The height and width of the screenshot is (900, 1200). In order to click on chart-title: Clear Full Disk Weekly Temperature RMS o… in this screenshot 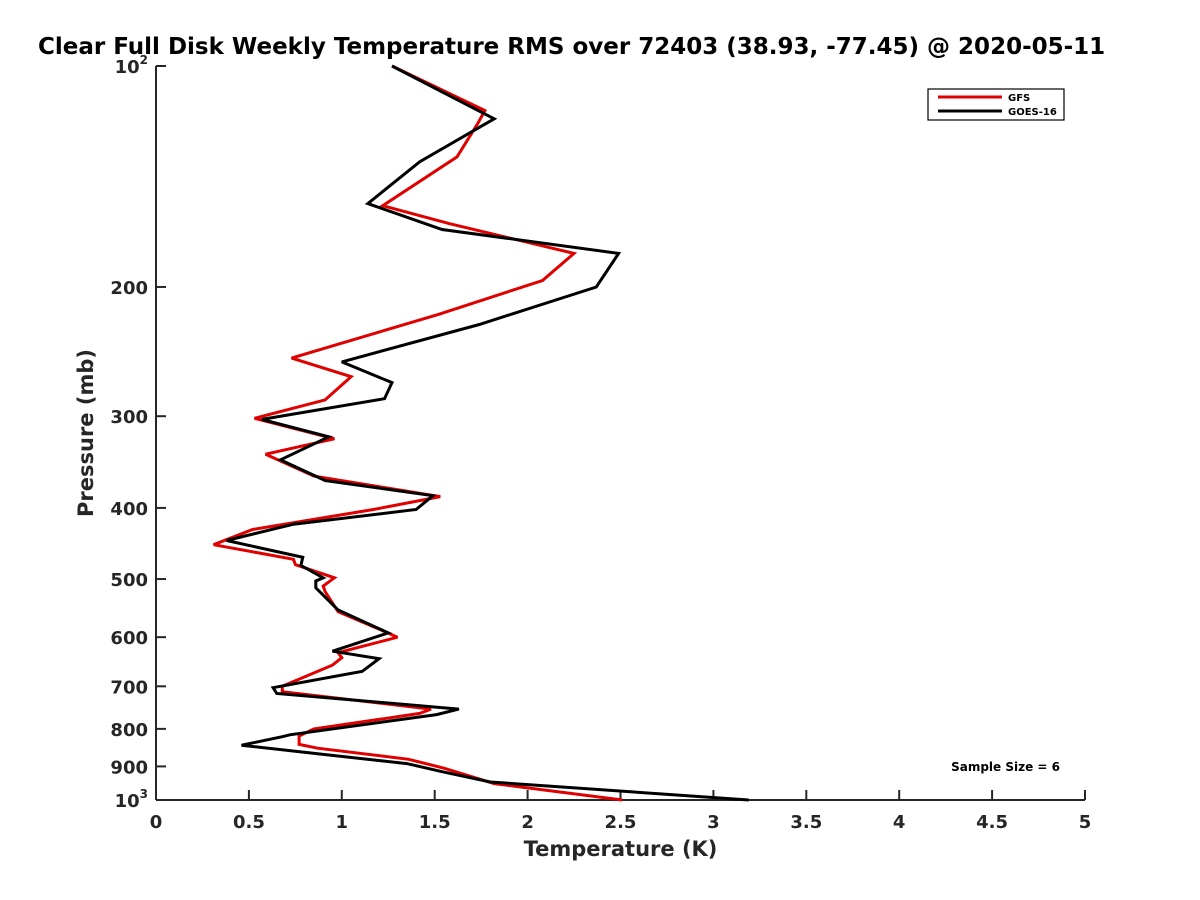, I will do `click(571, 47)`.